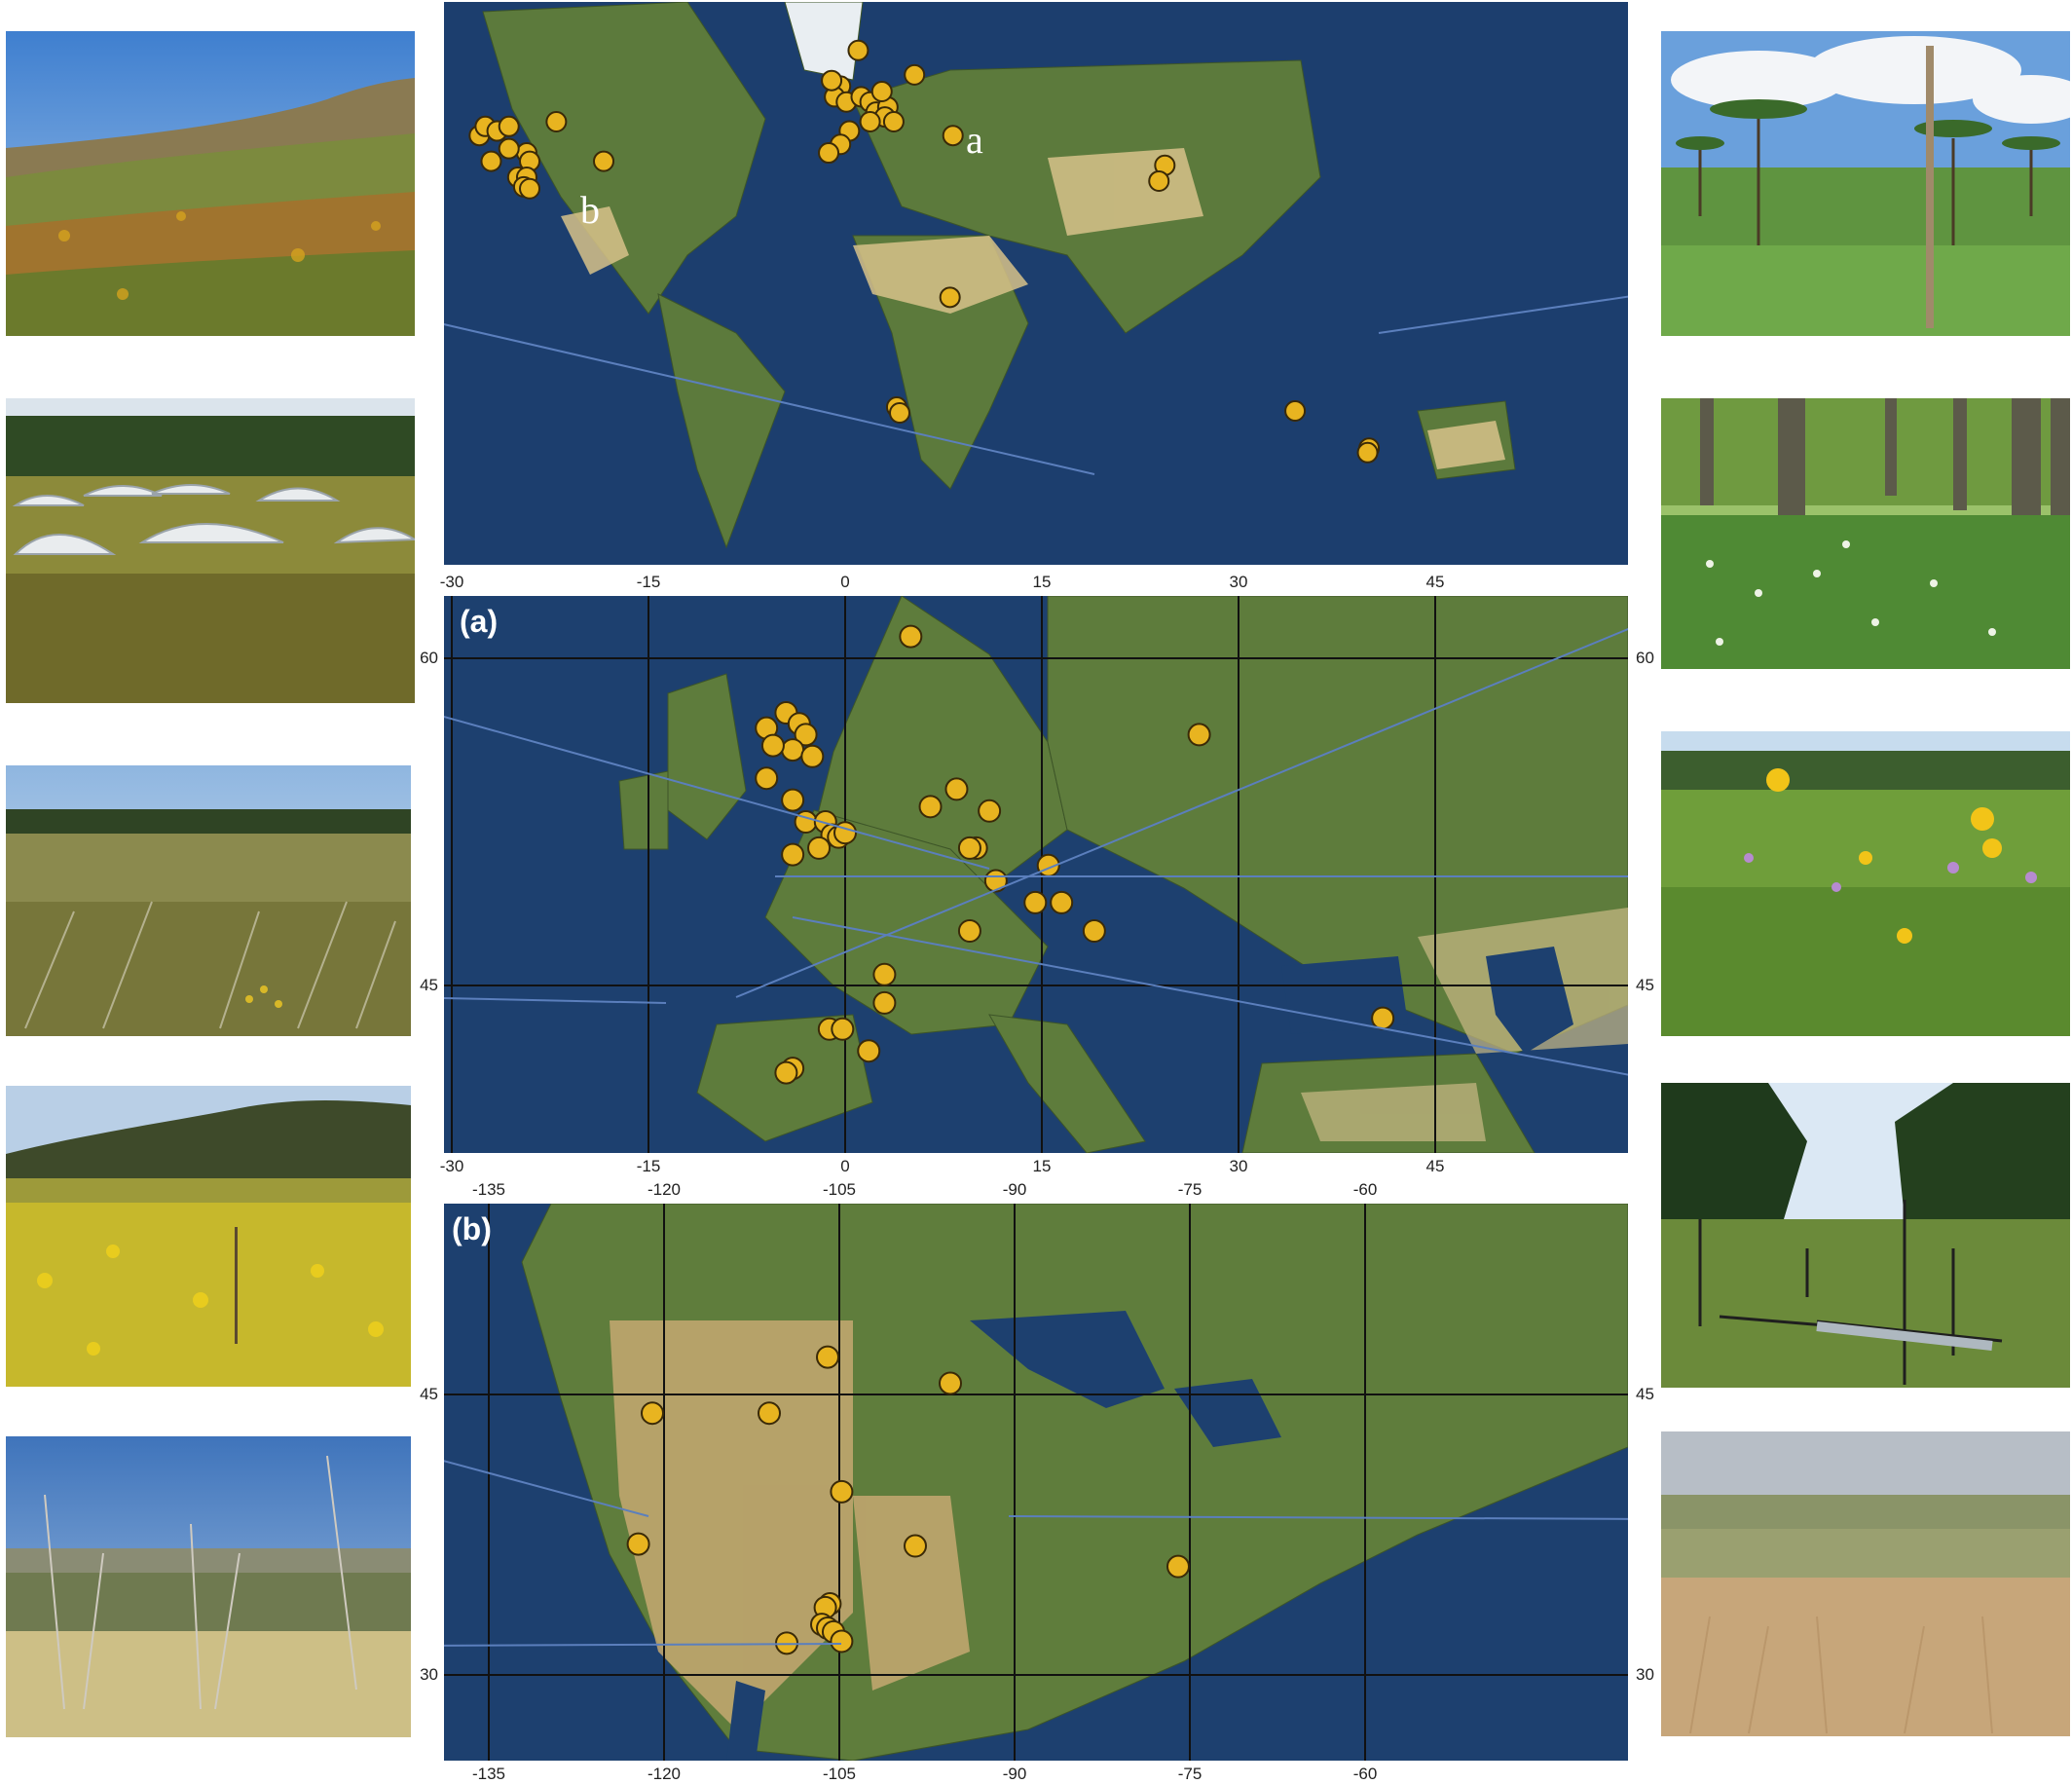  I want to click on photo-tallgrass-prairie, so click(1865, 1584).